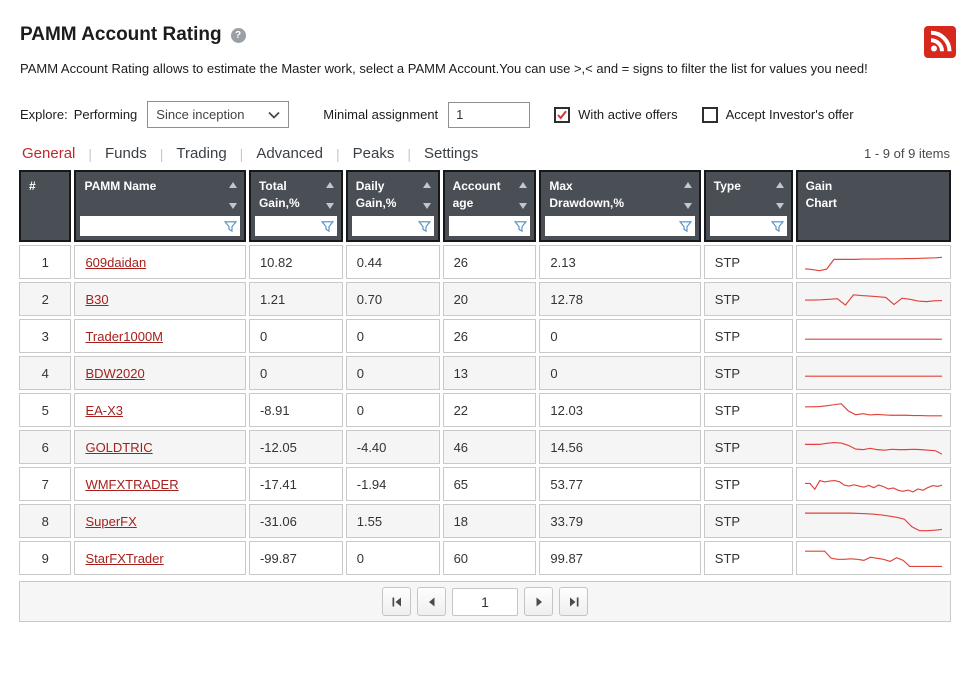  I want to click on period-select: Since inception, so click(218, 114).